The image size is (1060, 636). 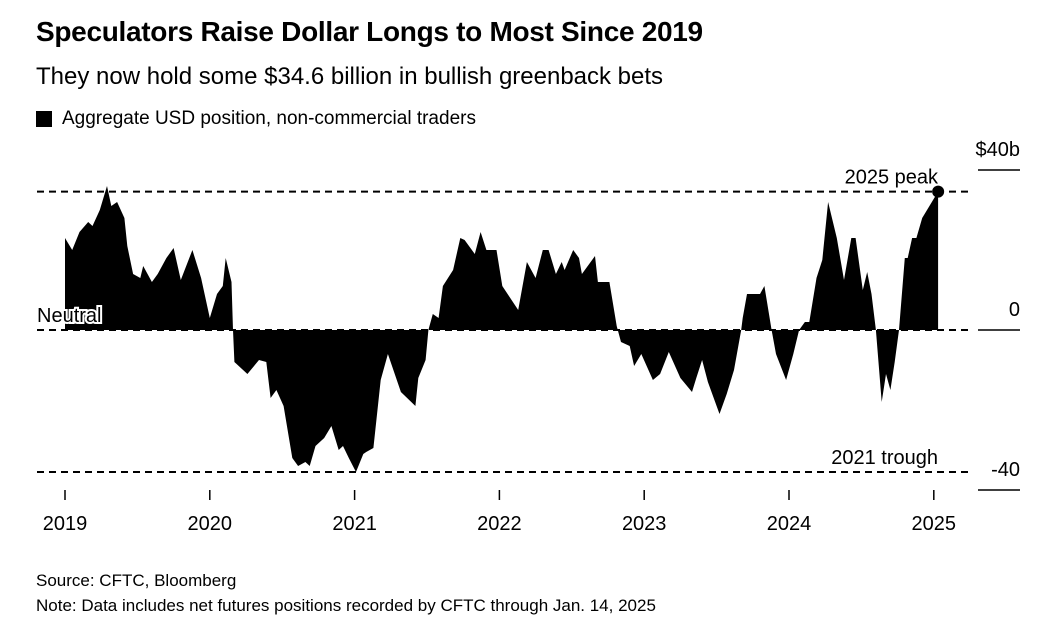 I want to click on x-tick-label: 2021, so click(x=354, y=524).